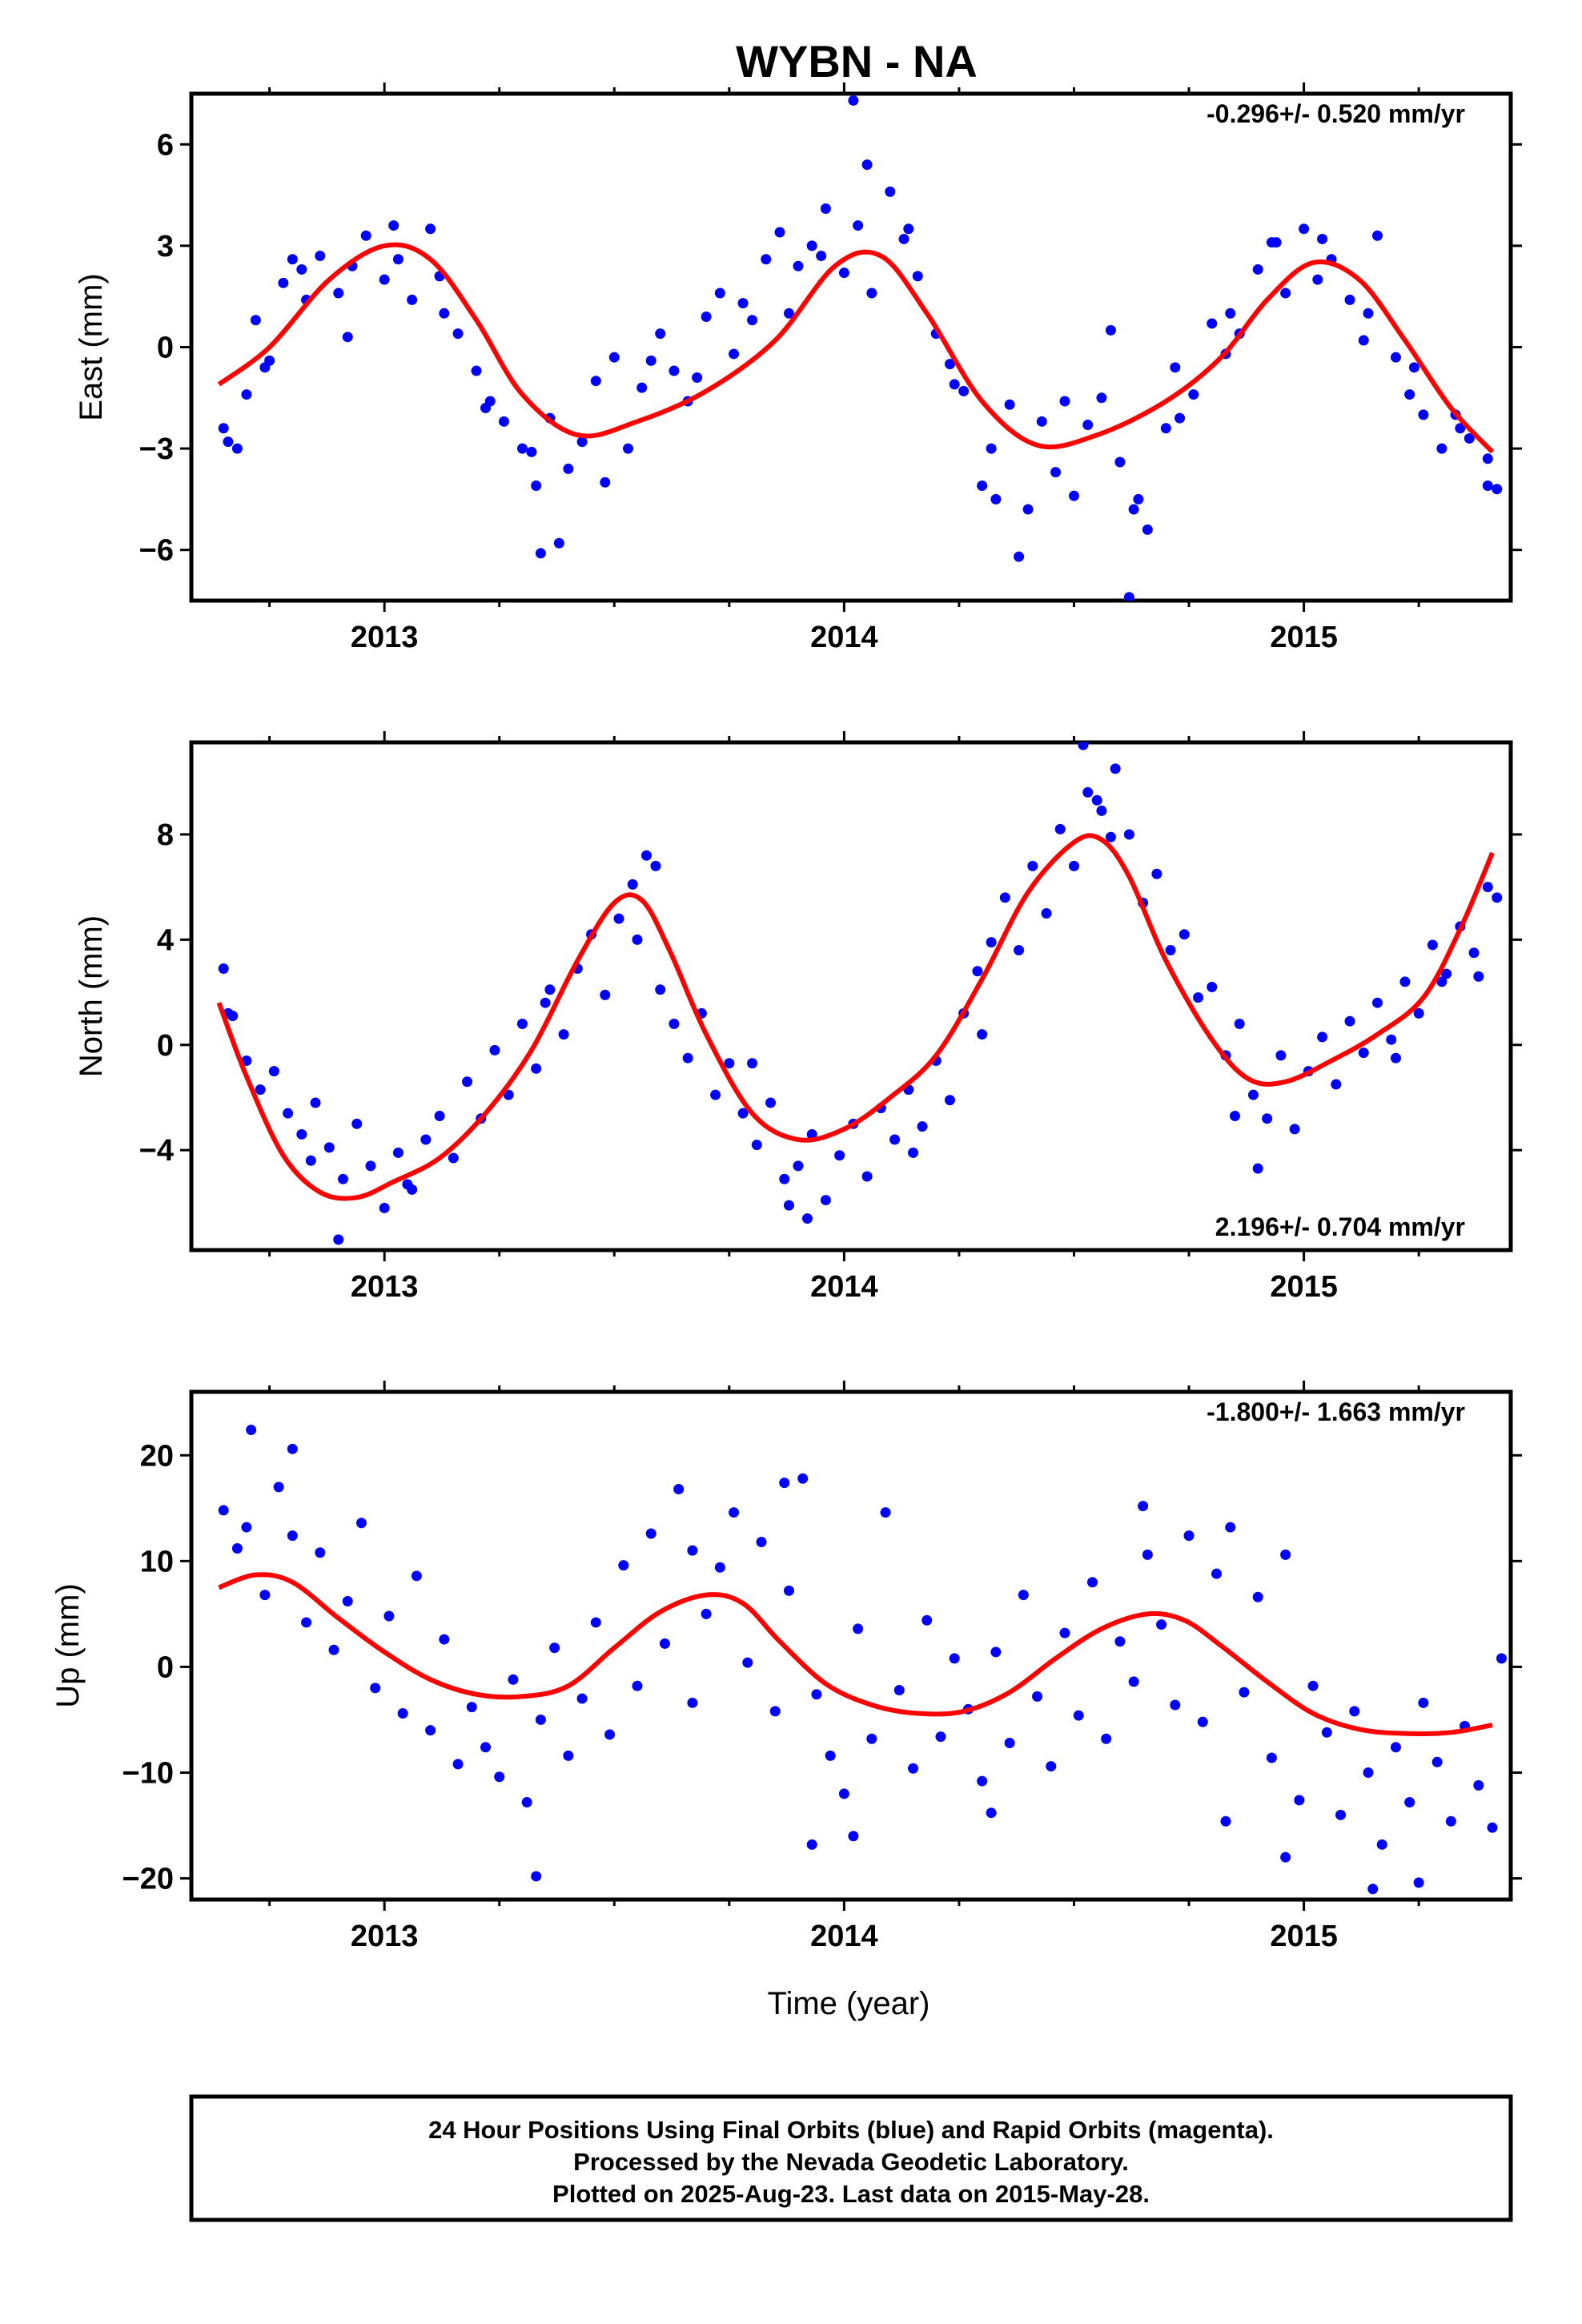  Describe the element at coordinates (165, 1668) in the screenshot. I see `up-y-tick-label: 0` at that location.